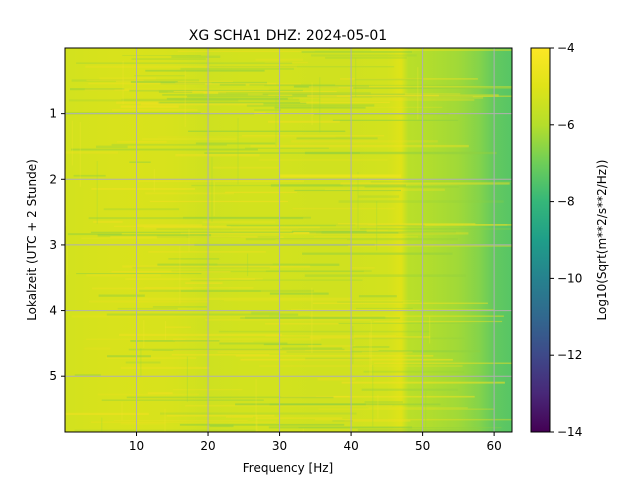 The width and height of the screenshot is (640, 484). What do you see at coordinates (566, 202) in the screenshot?
I see `colorbar-tick-label: −8` at bounding box center [566, 202].